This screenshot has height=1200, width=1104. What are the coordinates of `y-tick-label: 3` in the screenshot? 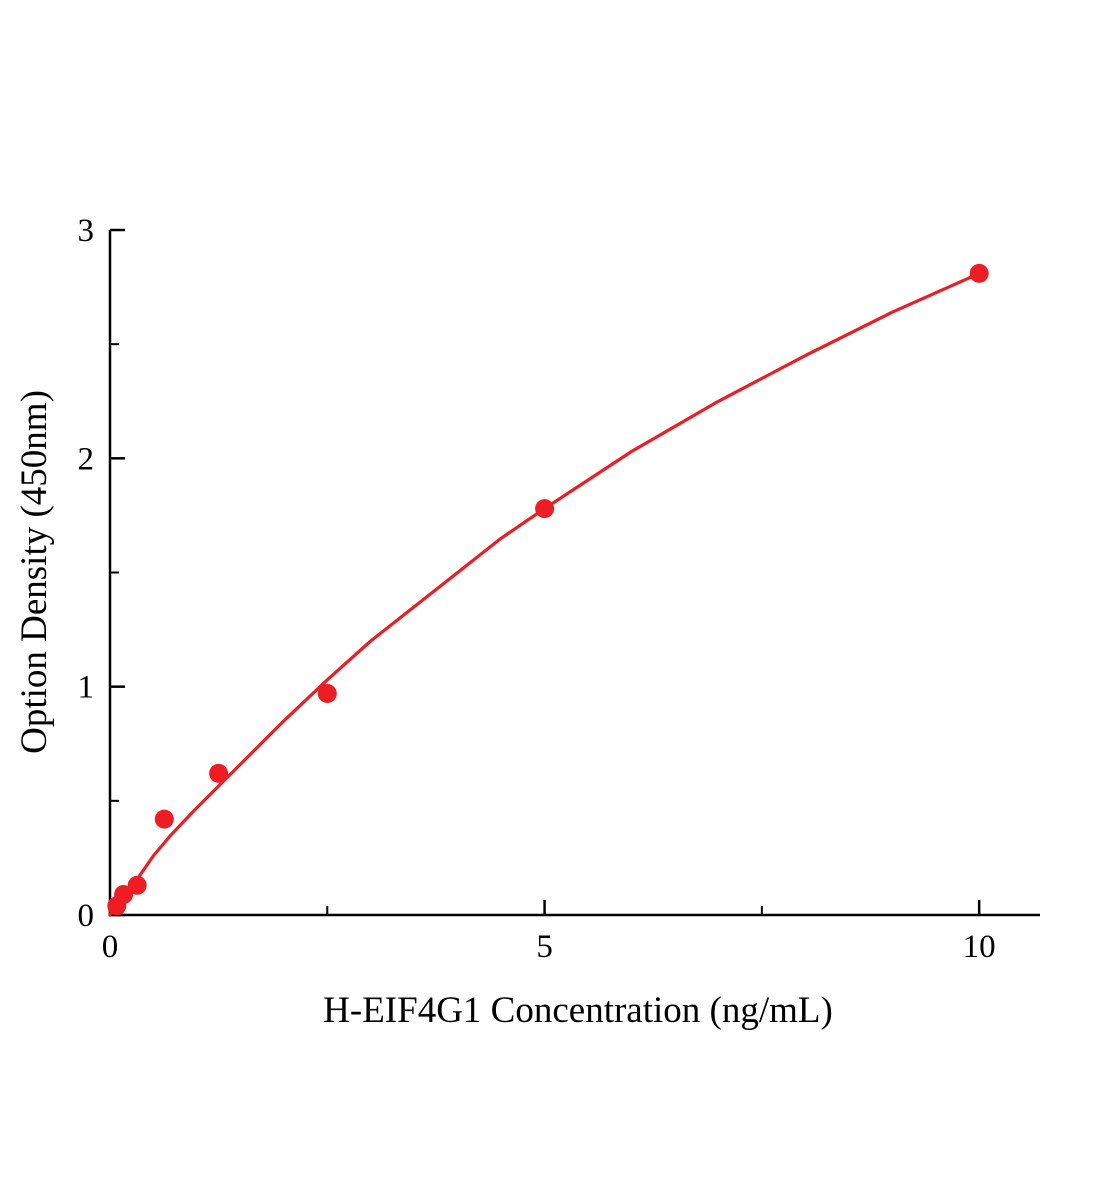 It's located at (86, 231).